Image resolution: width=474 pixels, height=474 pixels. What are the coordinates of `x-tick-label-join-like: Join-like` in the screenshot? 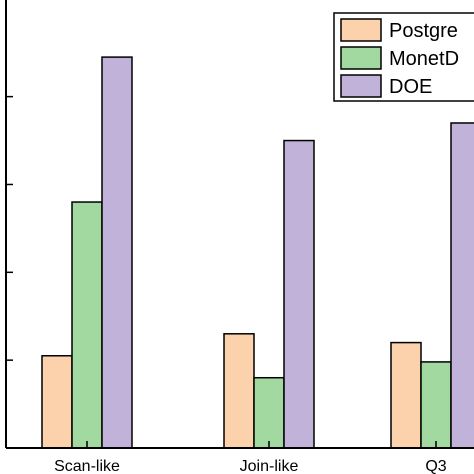 It's located at (269, 466).